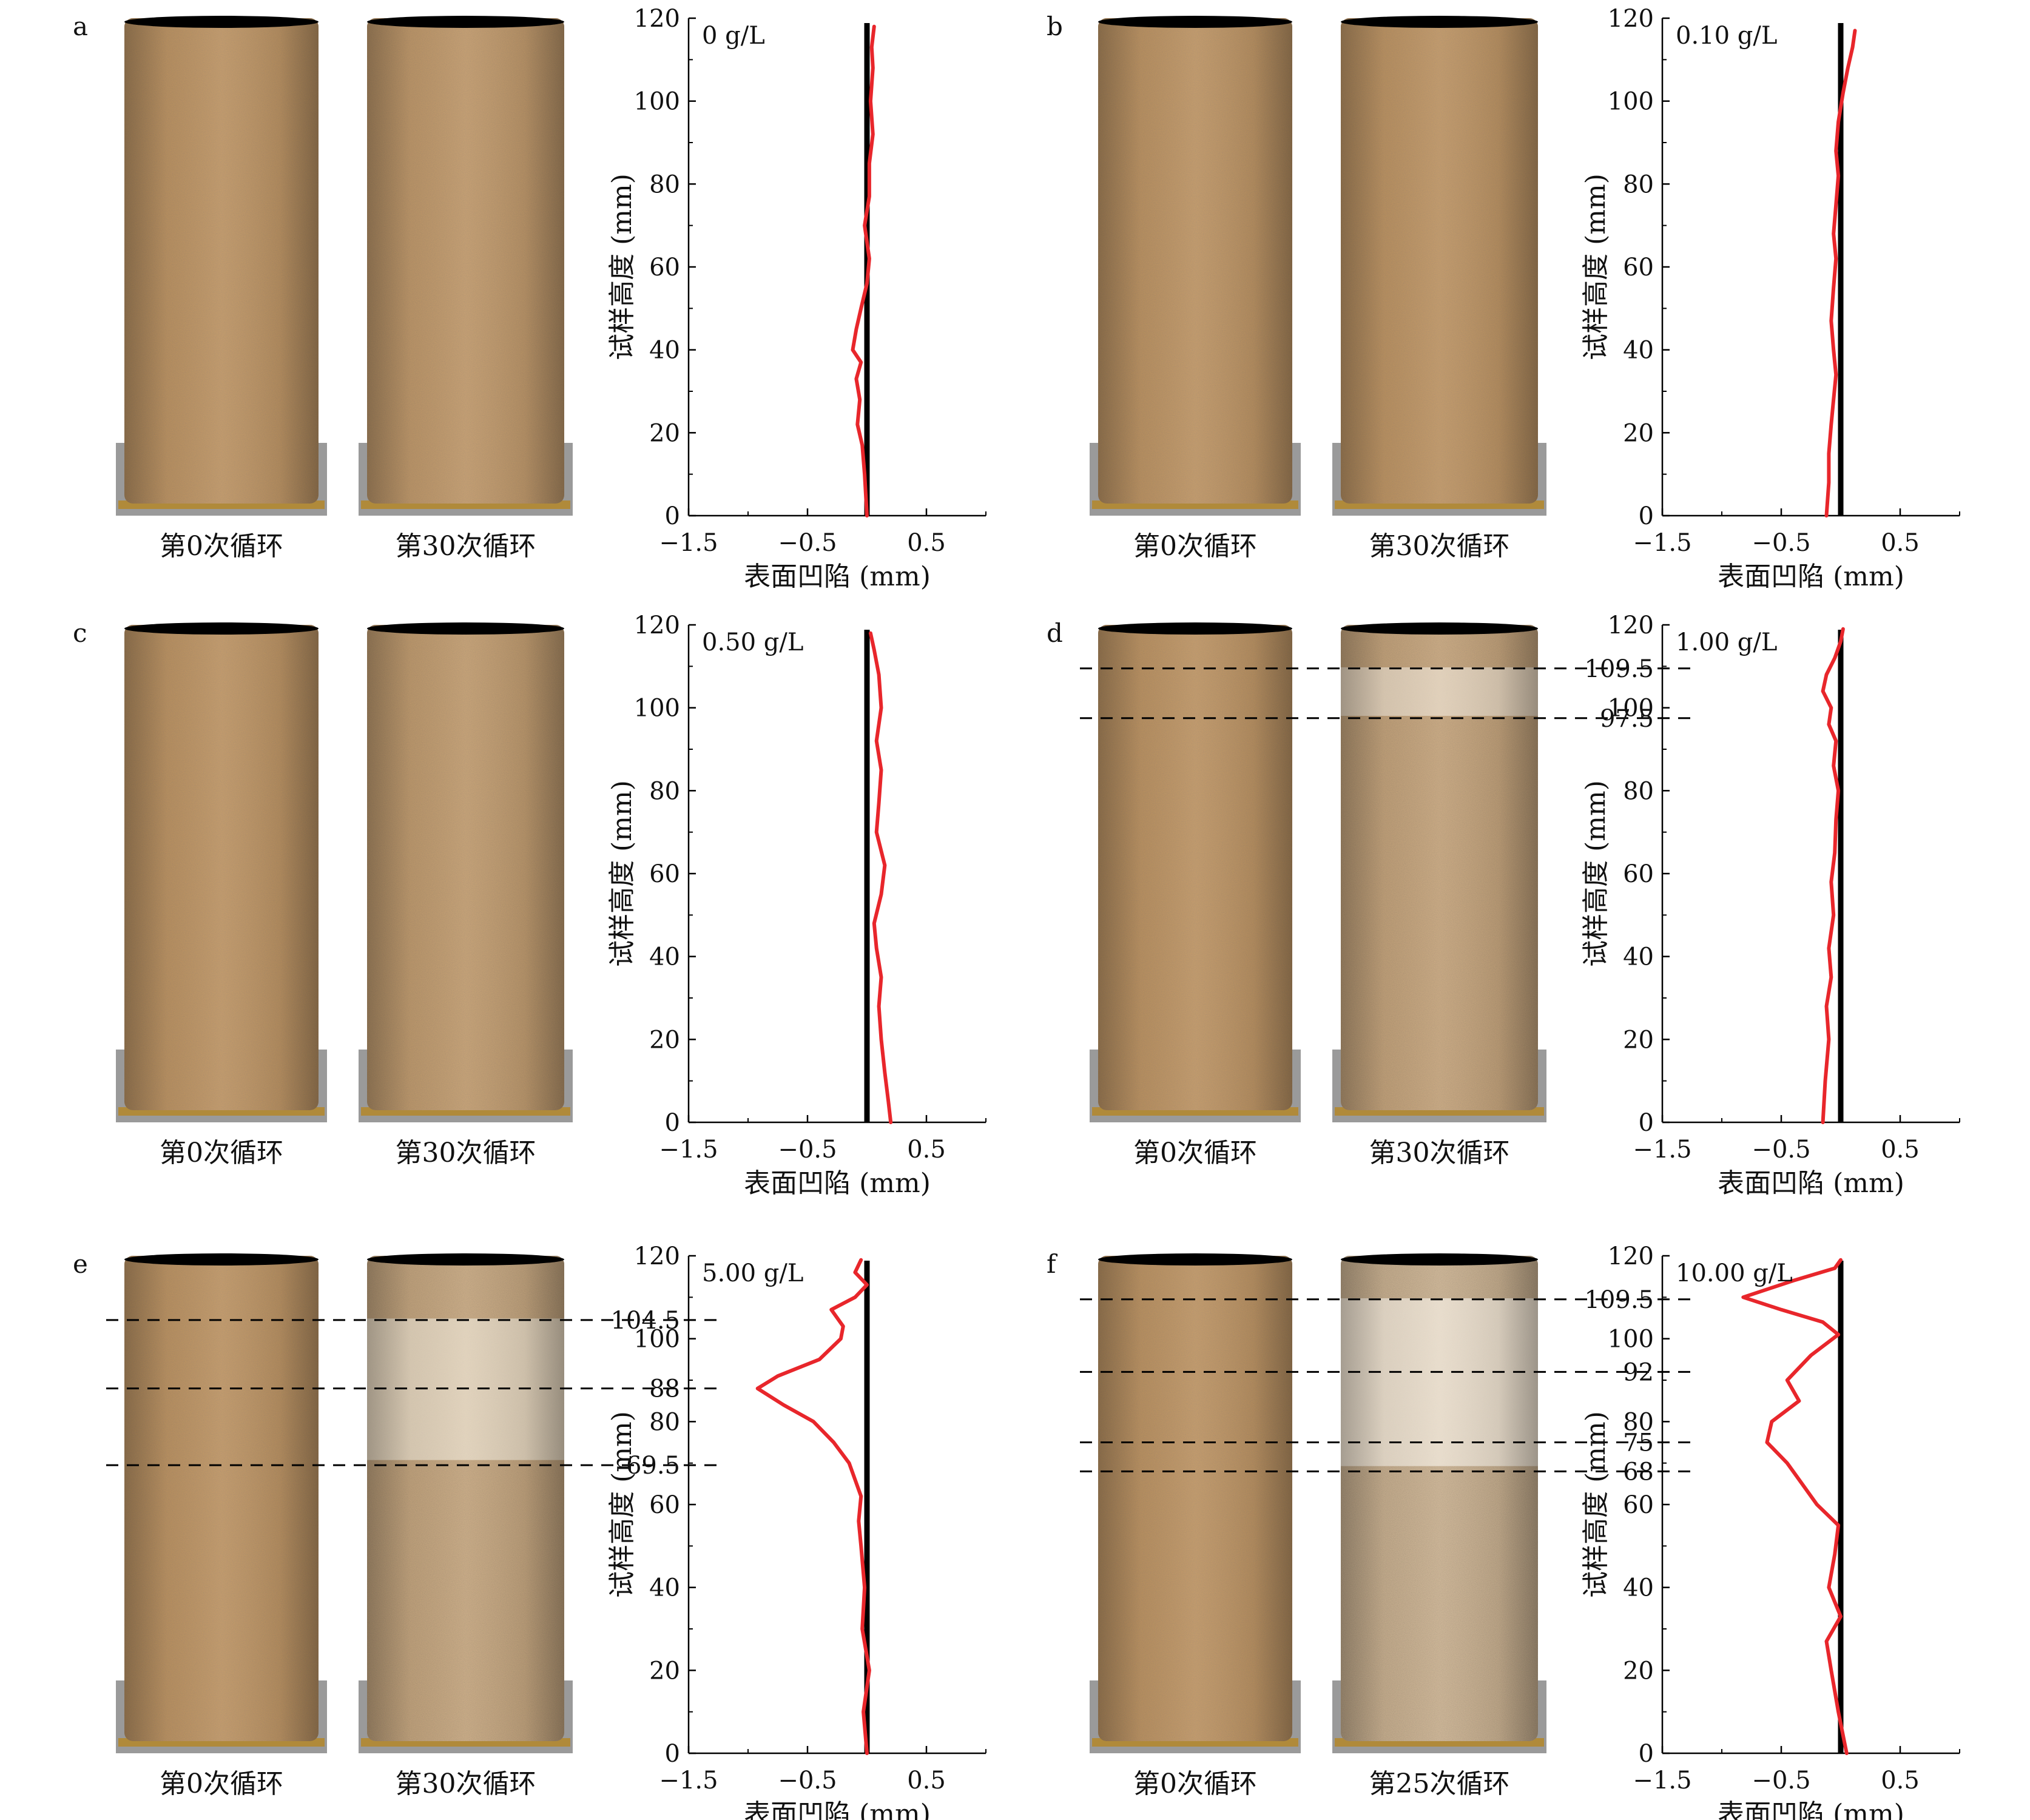  Describe the element at coordinates (645, 1321) in the screenshot. I see `marker-height-label: 104.5` at that location.